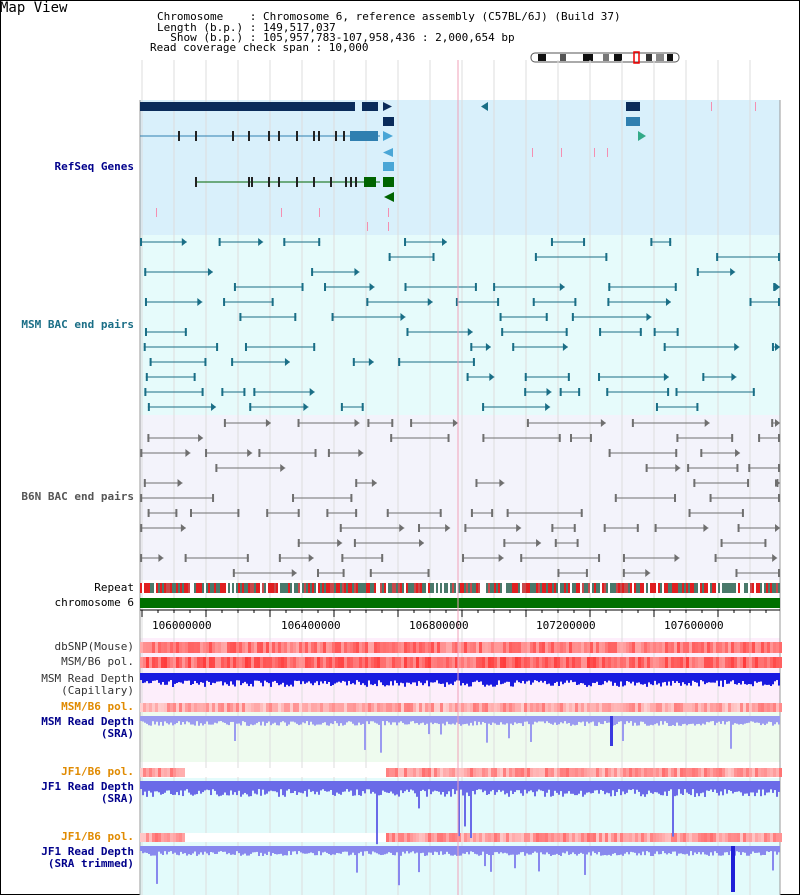 This screenshot has height=895, width=800. I want to click on chromosome-ideogram, so click(605, 57).